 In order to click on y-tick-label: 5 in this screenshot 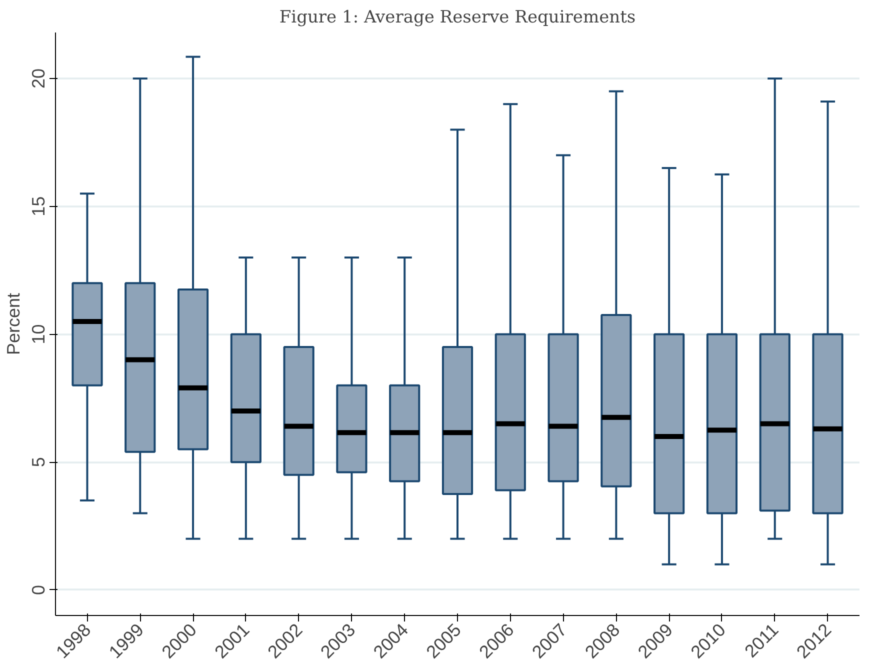, I will do `click(38, 462)`.